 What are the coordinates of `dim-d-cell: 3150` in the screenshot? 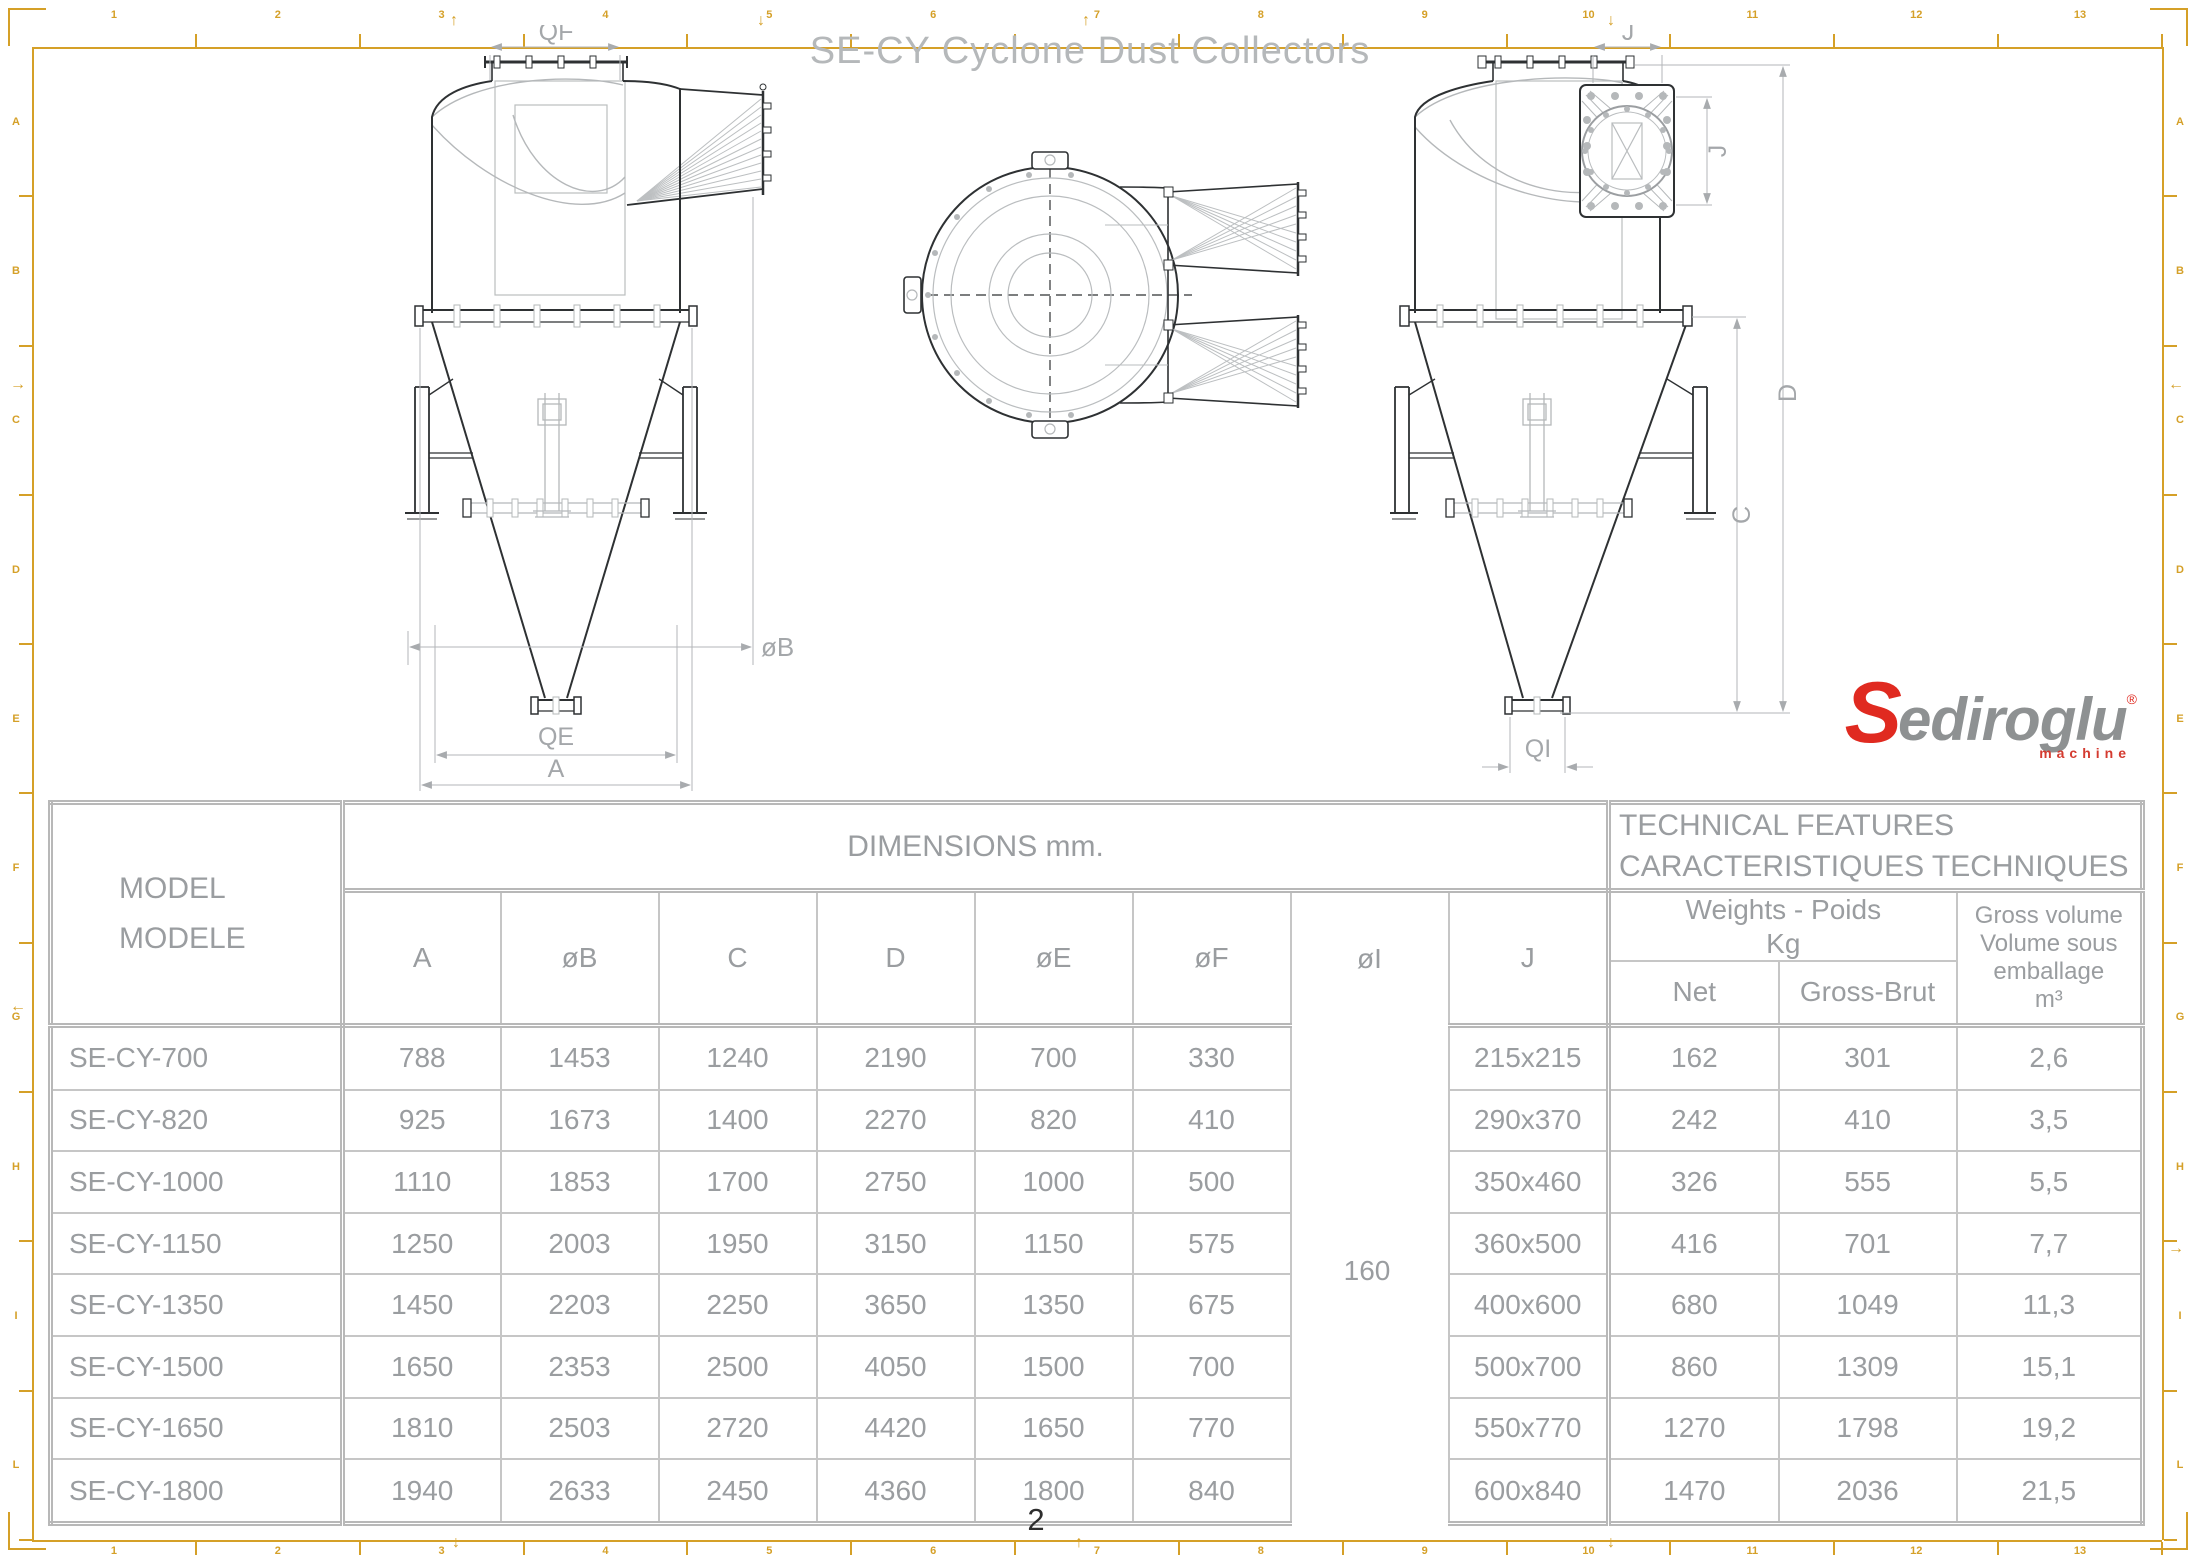 It's located at (895, 1243).